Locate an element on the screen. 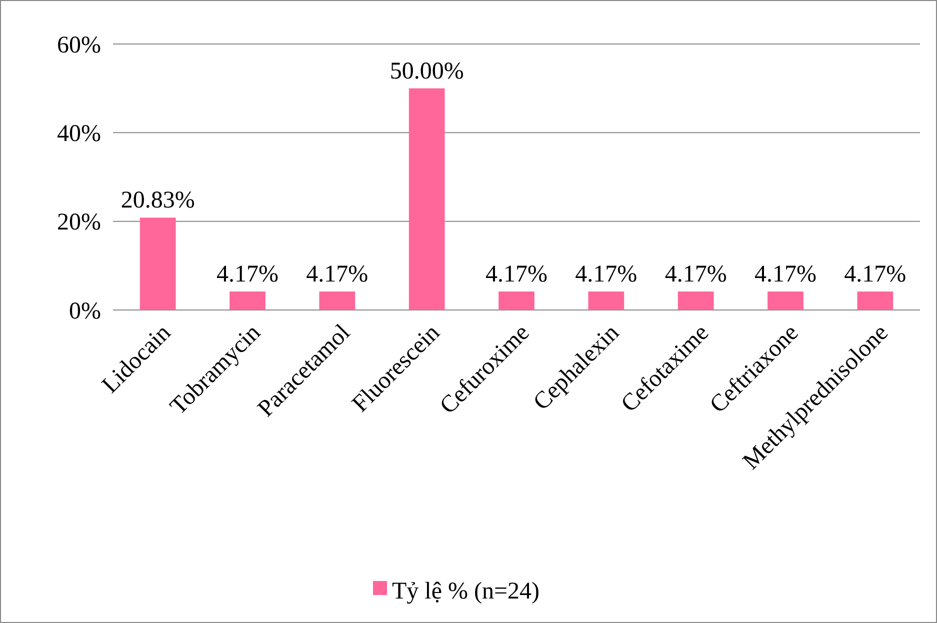 This screenshot has height=623, width=937. y-tick-label: 40% is located at coordinates (79, 134).